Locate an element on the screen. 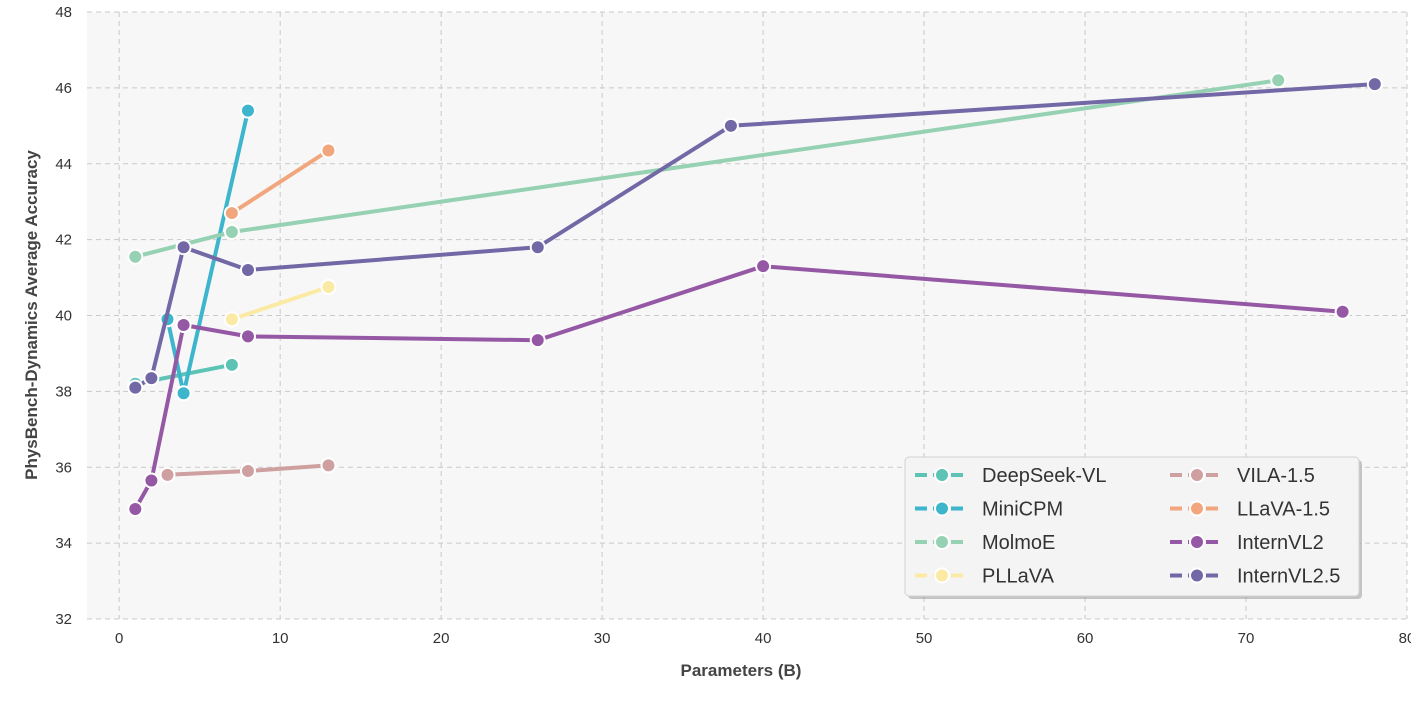  x-tick-label: 20 is located at coordinates (441, 638).